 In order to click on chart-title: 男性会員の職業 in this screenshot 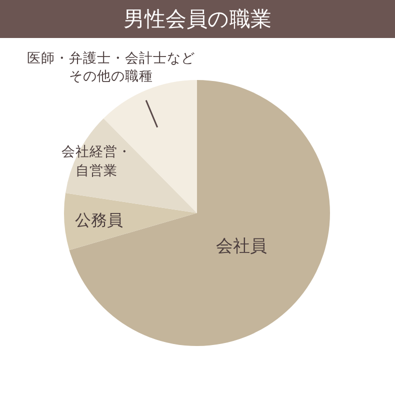, I will do `click(198, 19)`.